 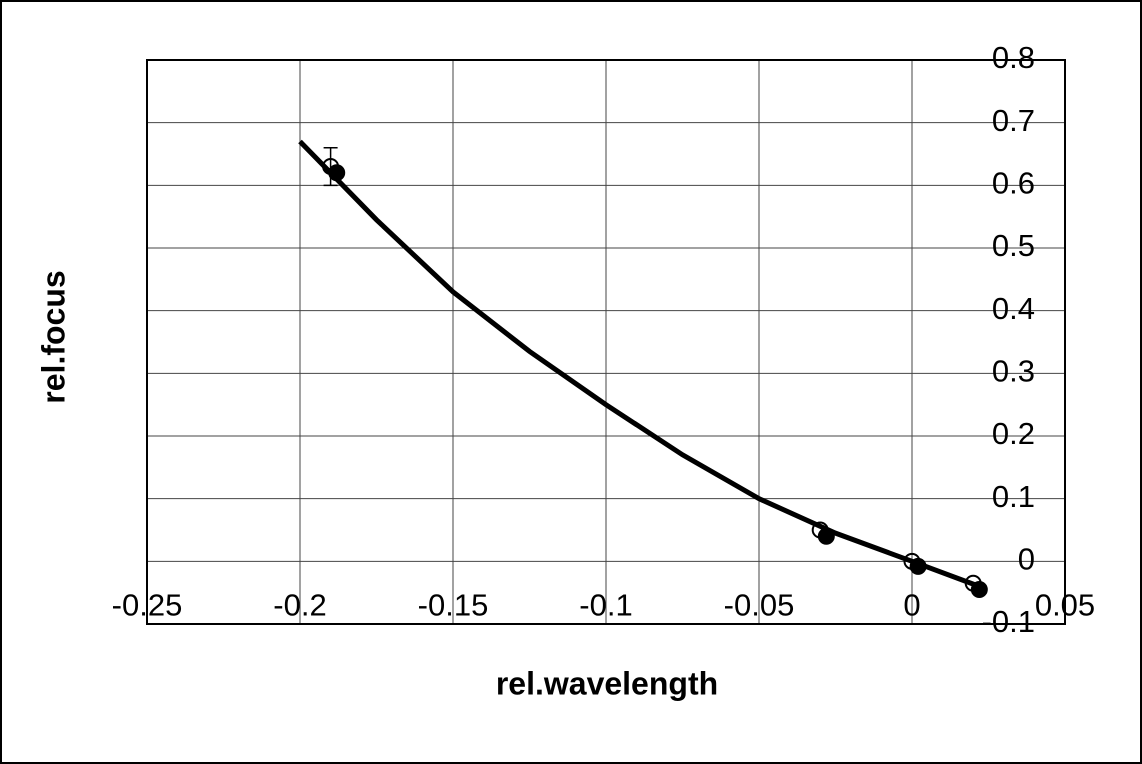 I want to click on x-tick-label: 0, so click(x=911, y=605).